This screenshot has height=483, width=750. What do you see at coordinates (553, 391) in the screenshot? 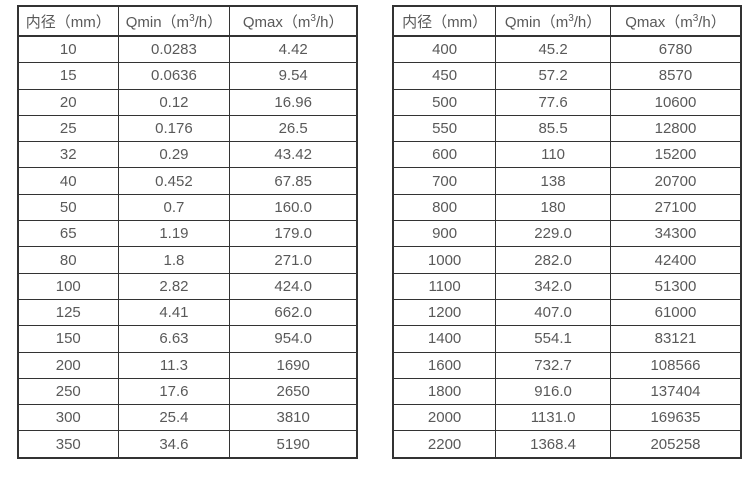
I see `table-cell: 916.0` at bounding box center [553, 391].